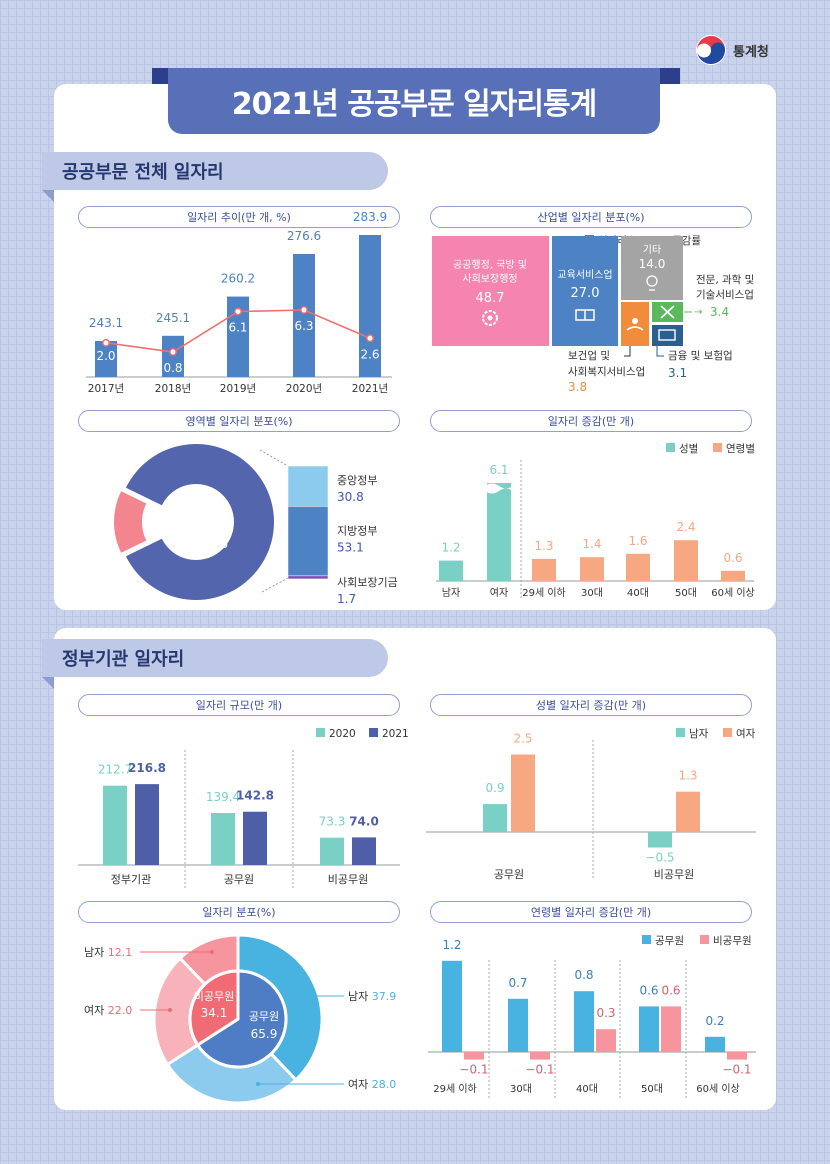 This screenshot has width=830, height=1164. I want to click on outer-label: 여자 28.0, so click(372, 1084).